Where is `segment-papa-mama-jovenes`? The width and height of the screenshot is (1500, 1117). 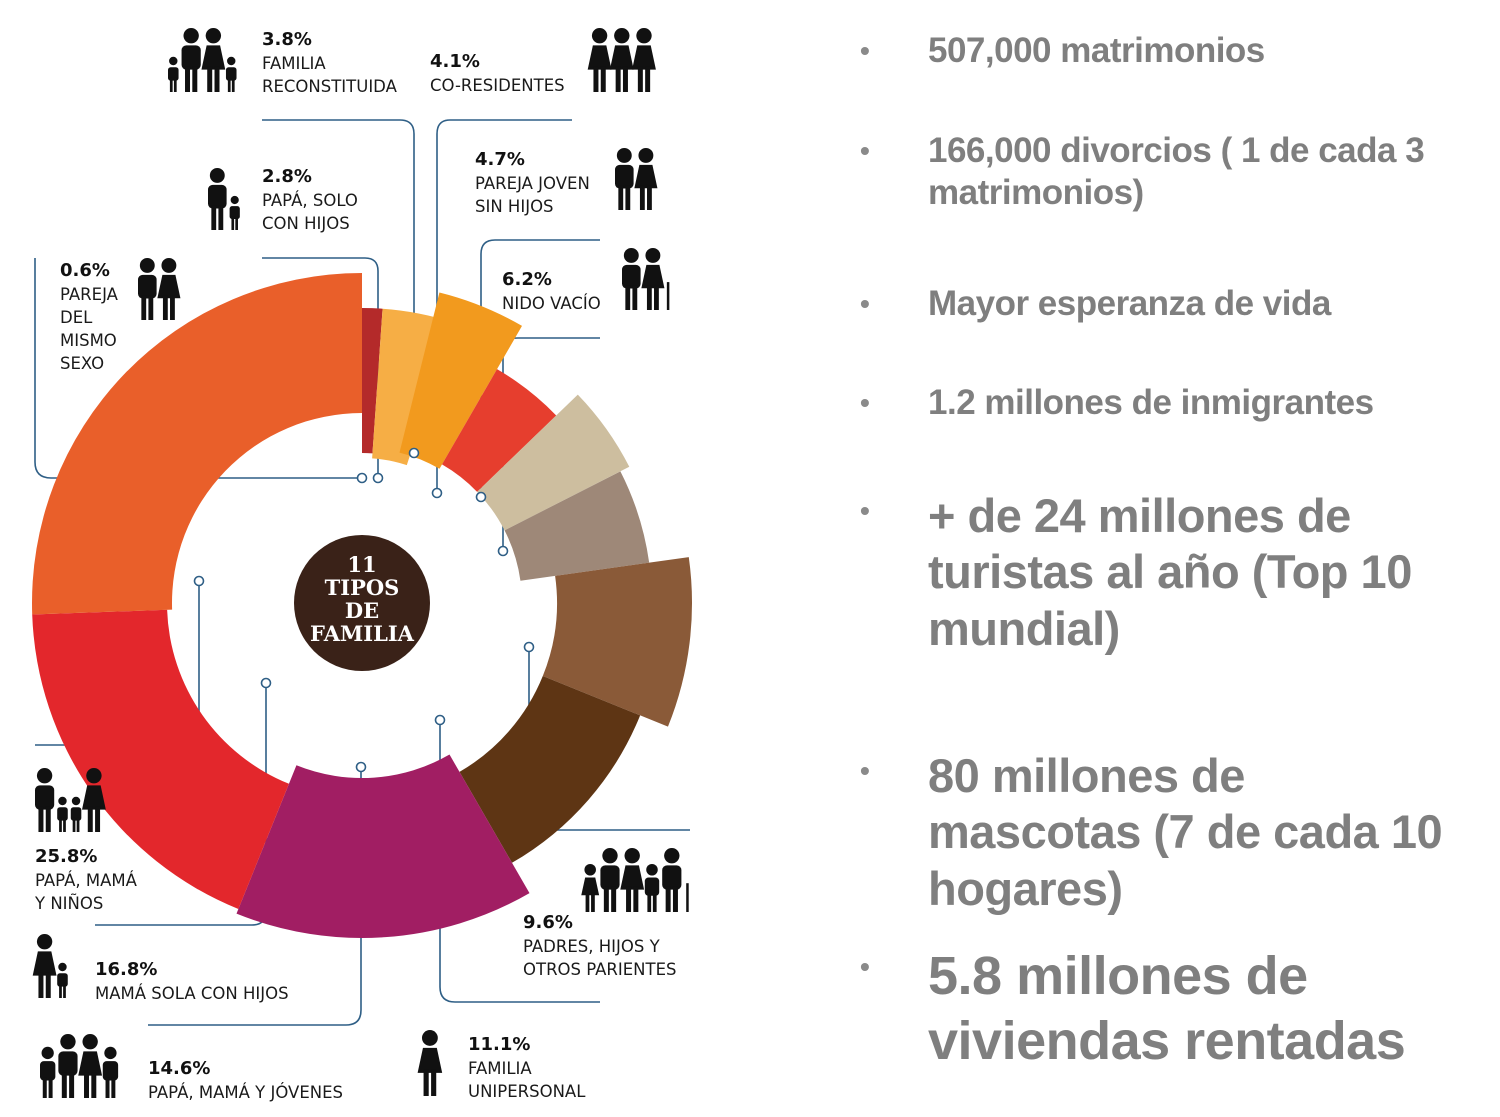 segment-papa-mama-jovenes is located at coordinates (383, 846).